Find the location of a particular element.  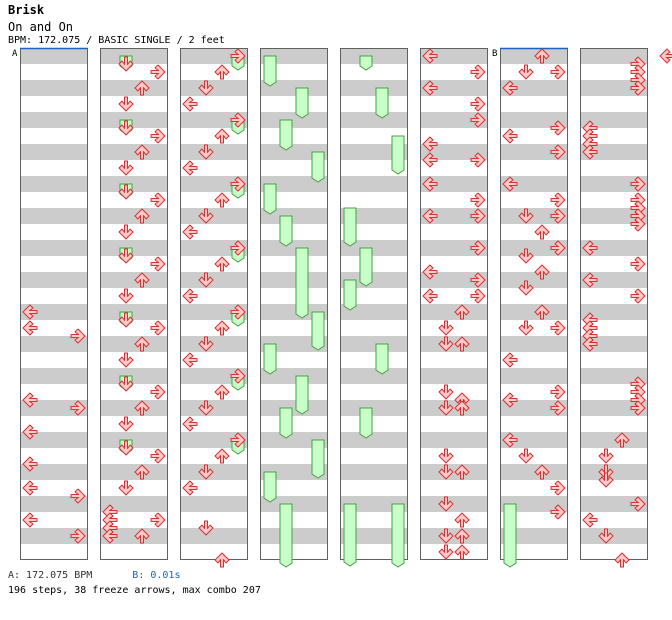

chart-column is located at coordinates (294, 304).